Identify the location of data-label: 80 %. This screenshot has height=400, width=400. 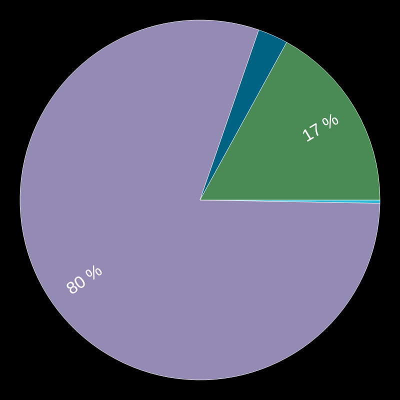
(84, 279).